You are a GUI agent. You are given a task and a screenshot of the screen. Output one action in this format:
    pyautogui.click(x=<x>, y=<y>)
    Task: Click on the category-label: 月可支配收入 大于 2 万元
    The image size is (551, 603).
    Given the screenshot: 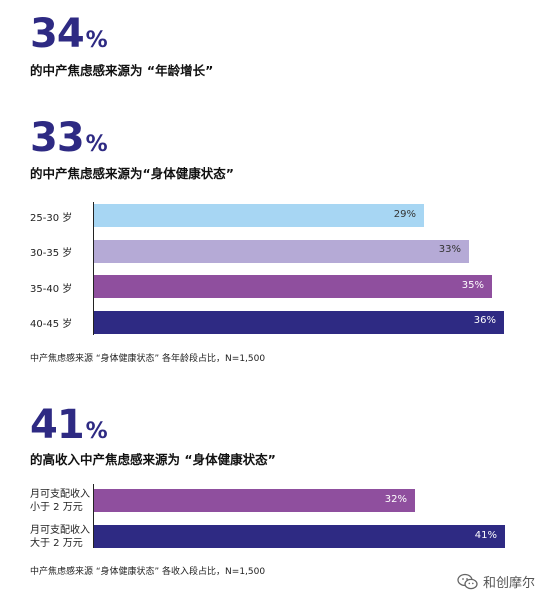 What is the action you would take?
    pyautogui.click(x=60, y=537)
    